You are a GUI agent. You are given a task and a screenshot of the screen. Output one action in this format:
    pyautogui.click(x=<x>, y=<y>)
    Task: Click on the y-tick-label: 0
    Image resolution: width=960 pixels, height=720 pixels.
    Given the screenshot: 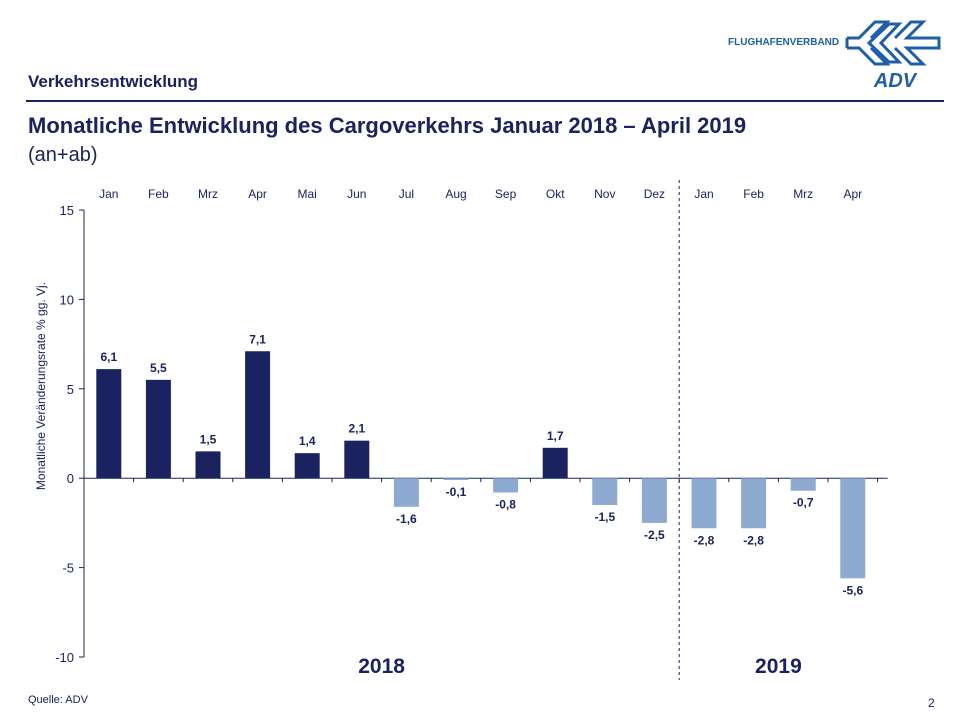 What is the action you would take?
    pyautogui.click(x=70, y=478)
    